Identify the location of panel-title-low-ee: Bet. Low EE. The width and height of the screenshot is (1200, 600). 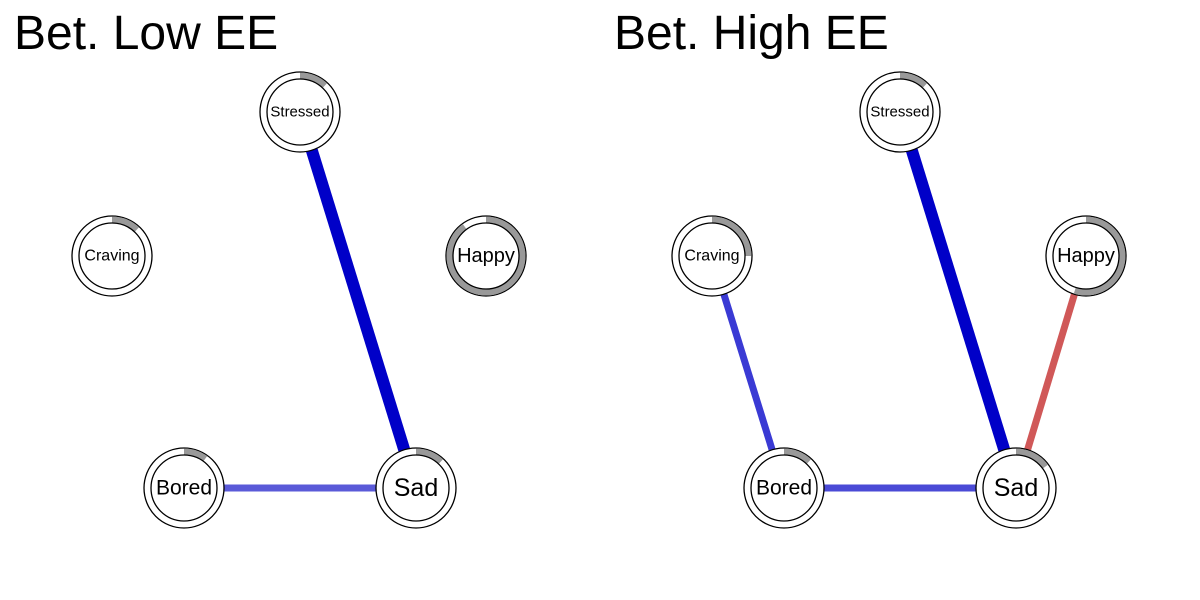
(146, 33).